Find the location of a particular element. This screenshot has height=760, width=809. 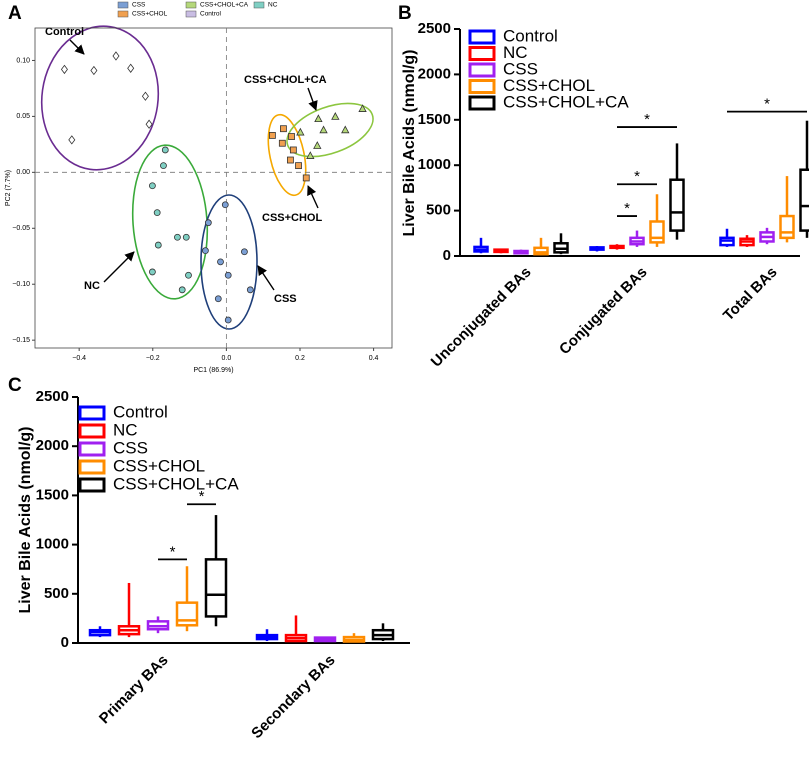

panel-letter: C is located at coordinates (15, 385).